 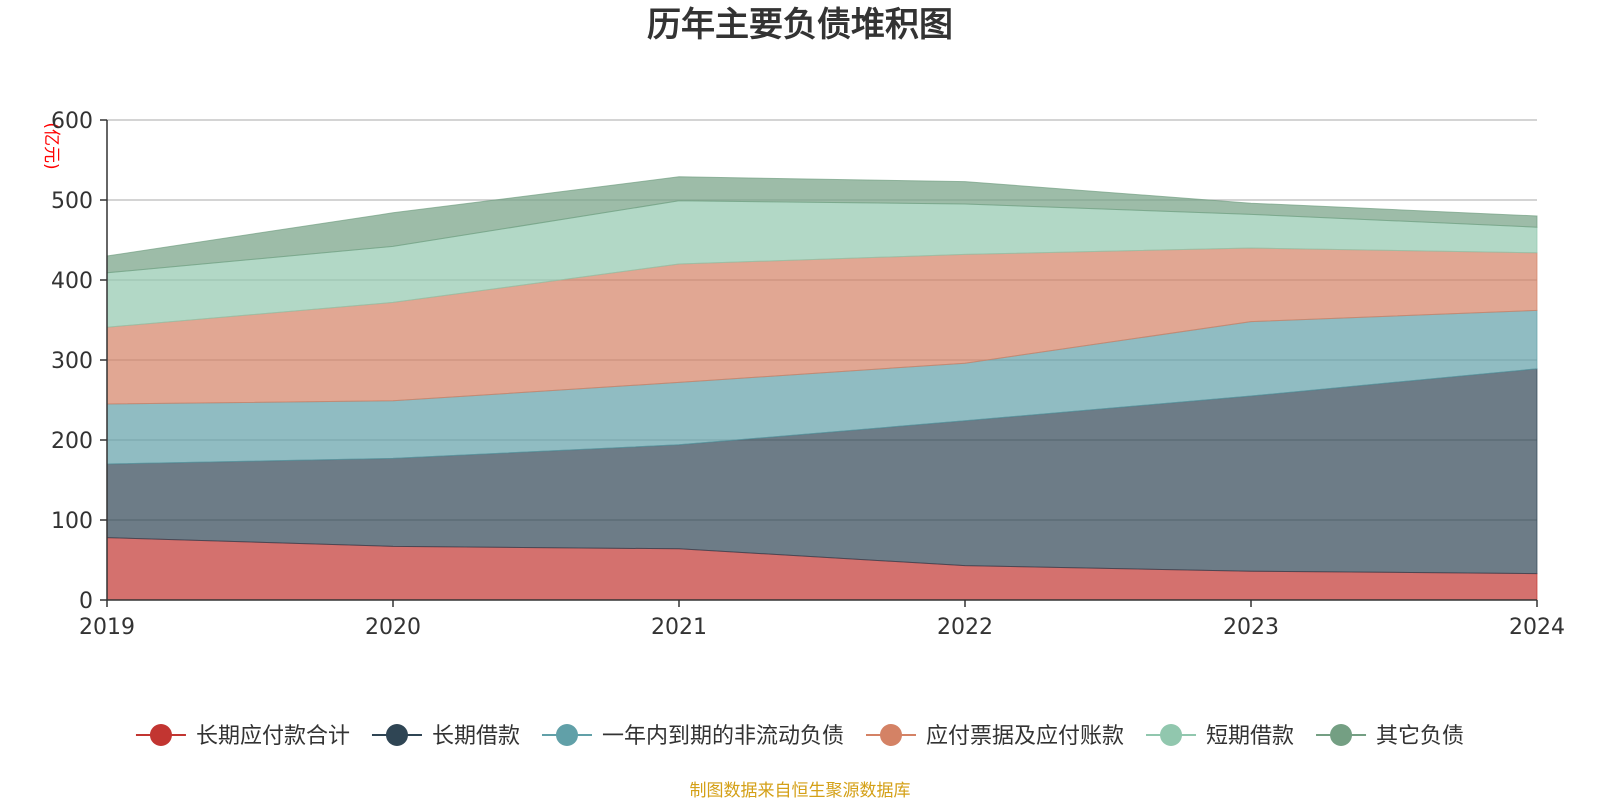 I want to click on legend-item-0: 长期应付款合计, so click(x=242, y=736).